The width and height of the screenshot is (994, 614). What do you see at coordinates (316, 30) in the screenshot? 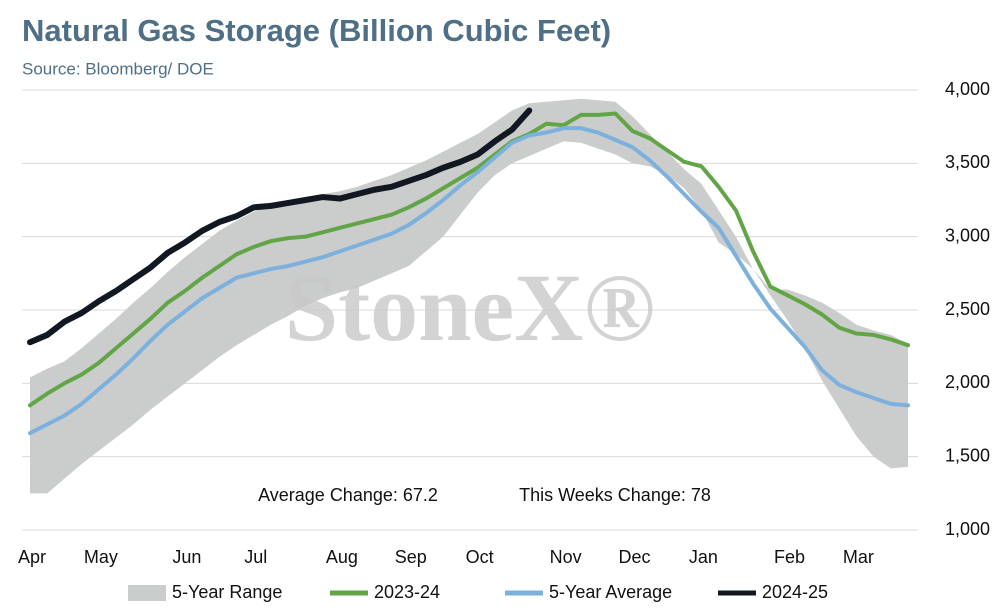
I see `chart-title: Natural Gas Storage (Billion Cubic Feet)` at bounding box center [316, 30].